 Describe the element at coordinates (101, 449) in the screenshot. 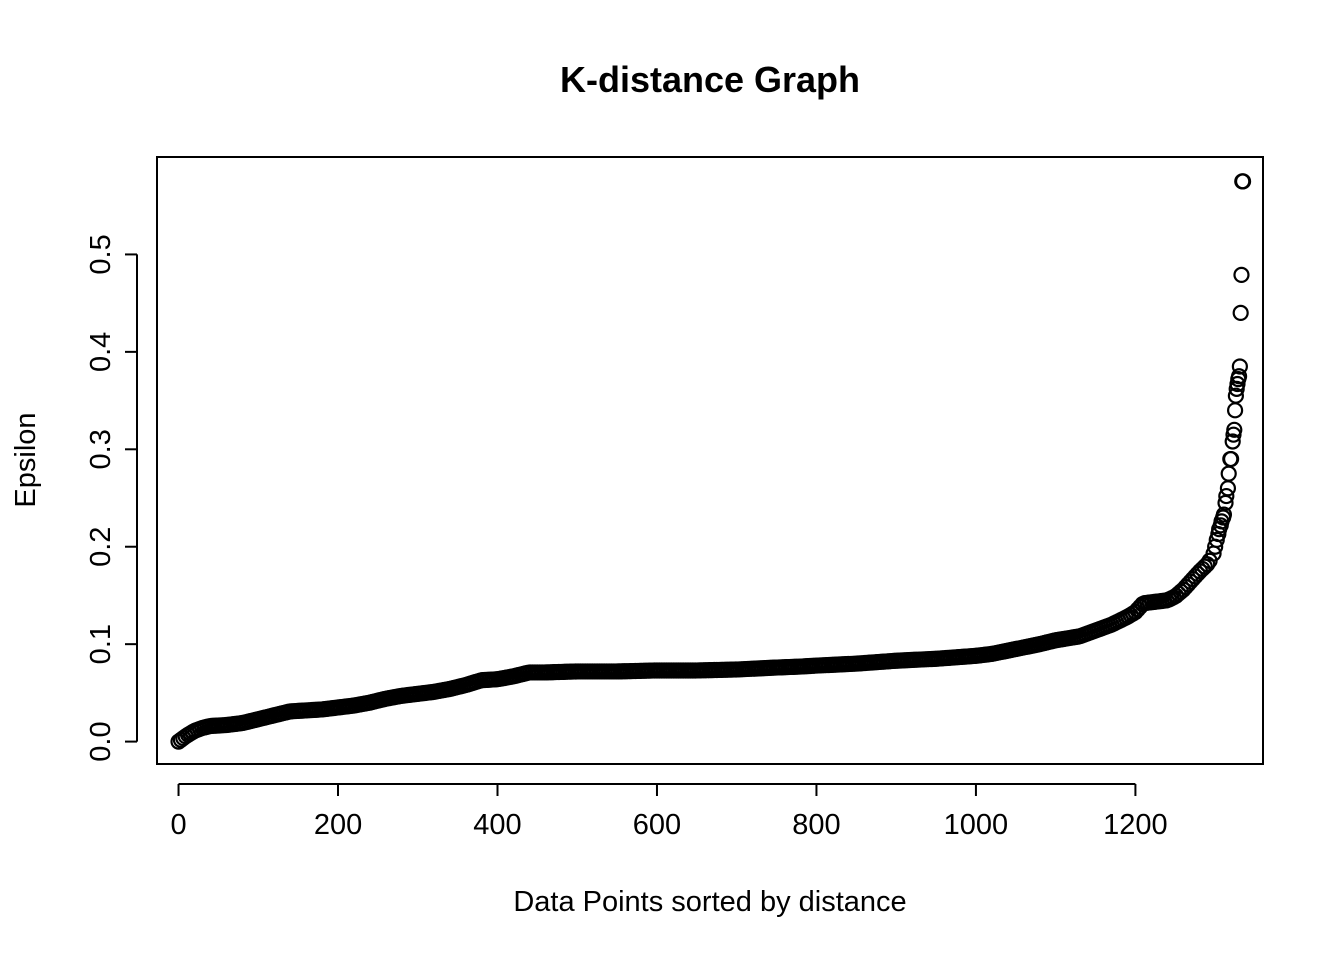

I see `y-tick-label: 0.3` at that location.